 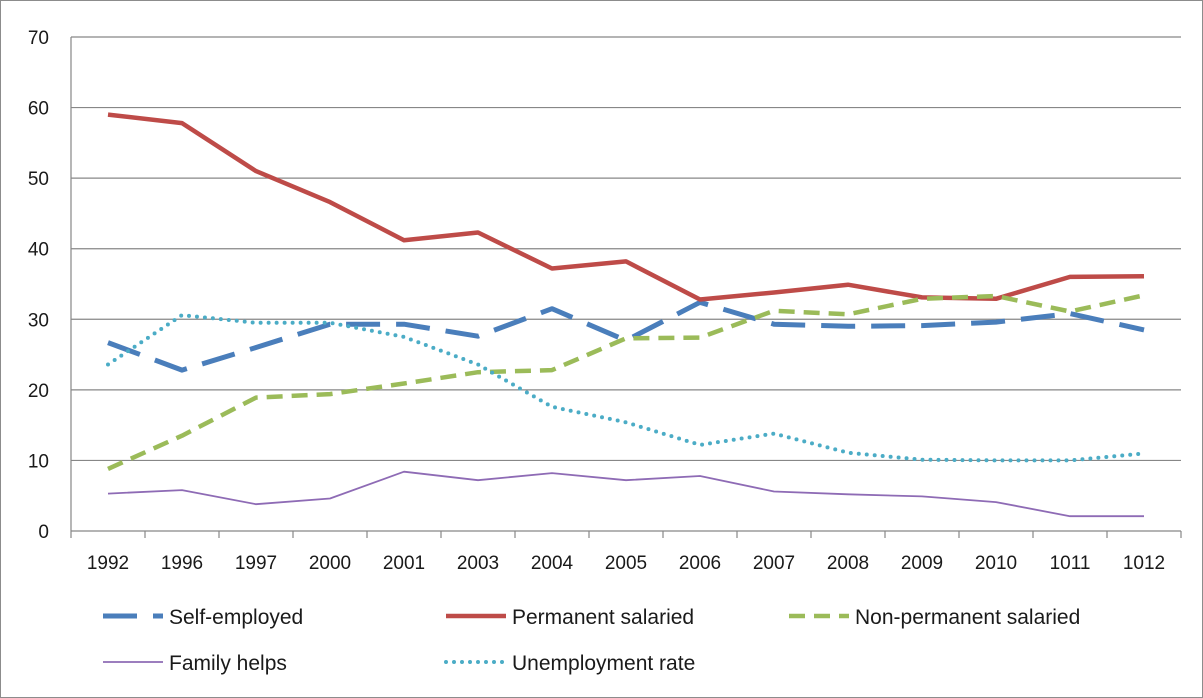 I want to click on x-tick-label: 1997, so click(x=256, y=563).